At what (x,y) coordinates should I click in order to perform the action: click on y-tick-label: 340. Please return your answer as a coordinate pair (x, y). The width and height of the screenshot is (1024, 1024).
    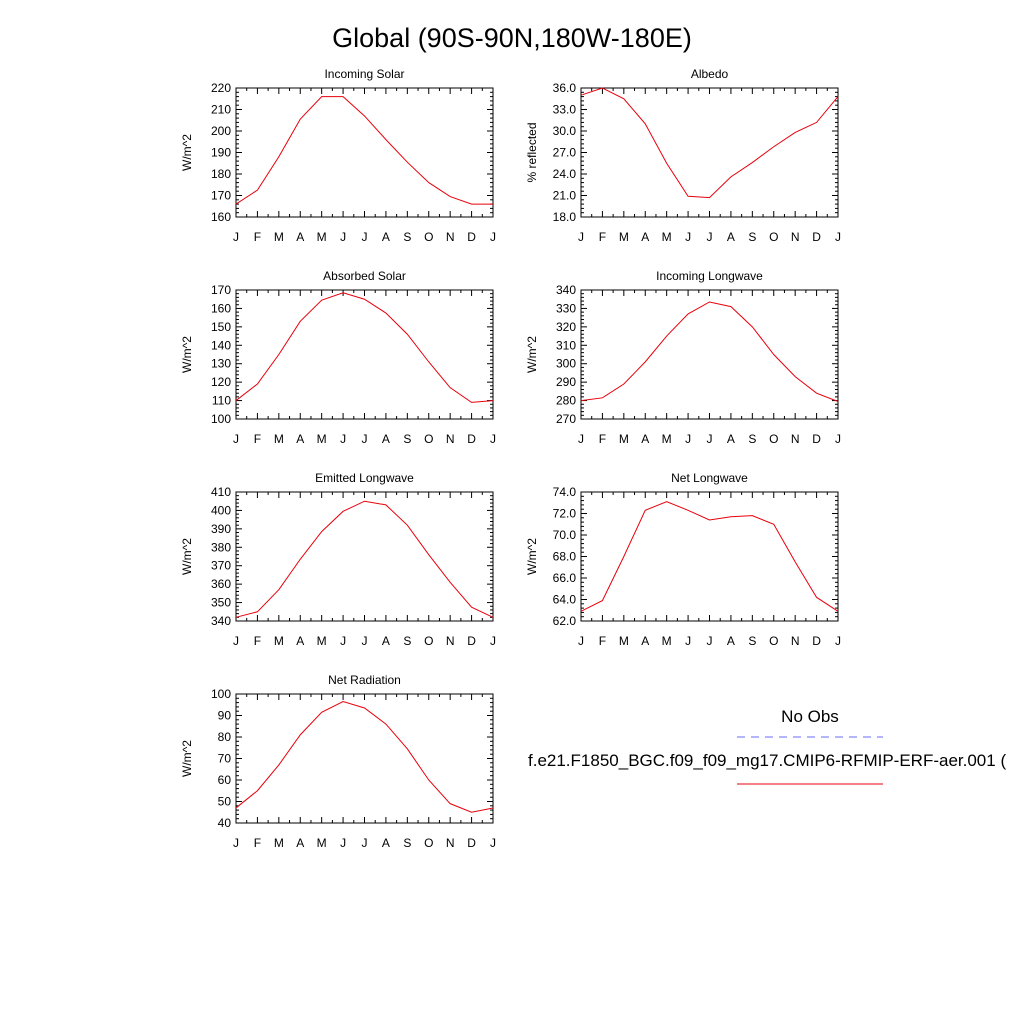
    Looking at the image, I should click on (566, 290).